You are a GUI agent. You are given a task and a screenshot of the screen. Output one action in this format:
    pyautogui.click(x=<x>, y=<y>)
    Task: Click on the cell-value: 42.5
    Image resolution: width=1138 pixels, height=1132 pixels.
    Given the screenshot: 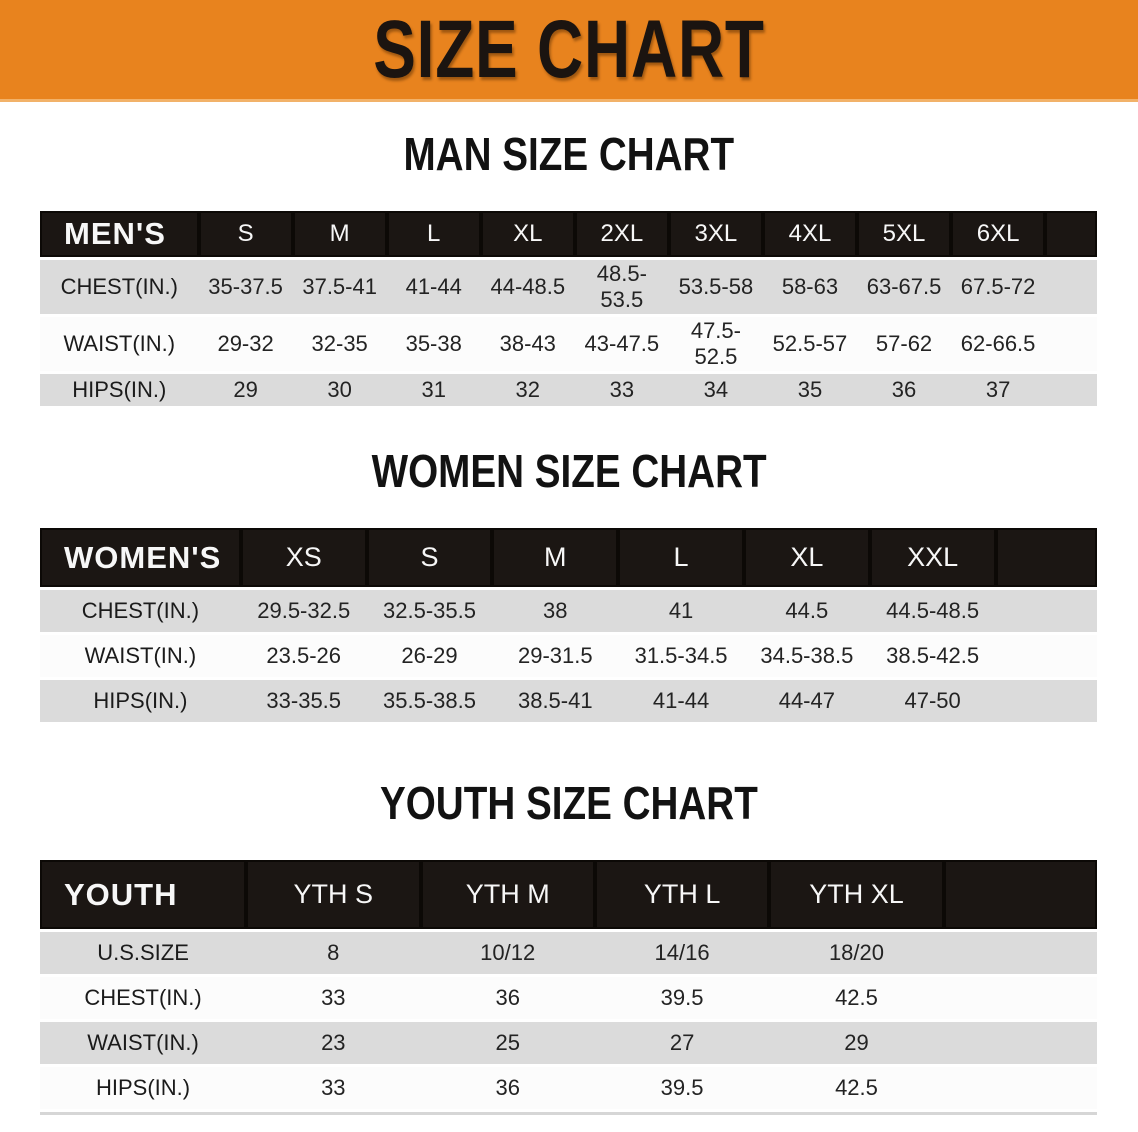 What is the action you would take?
    pyautogui.click(x=856, y=1088)
    